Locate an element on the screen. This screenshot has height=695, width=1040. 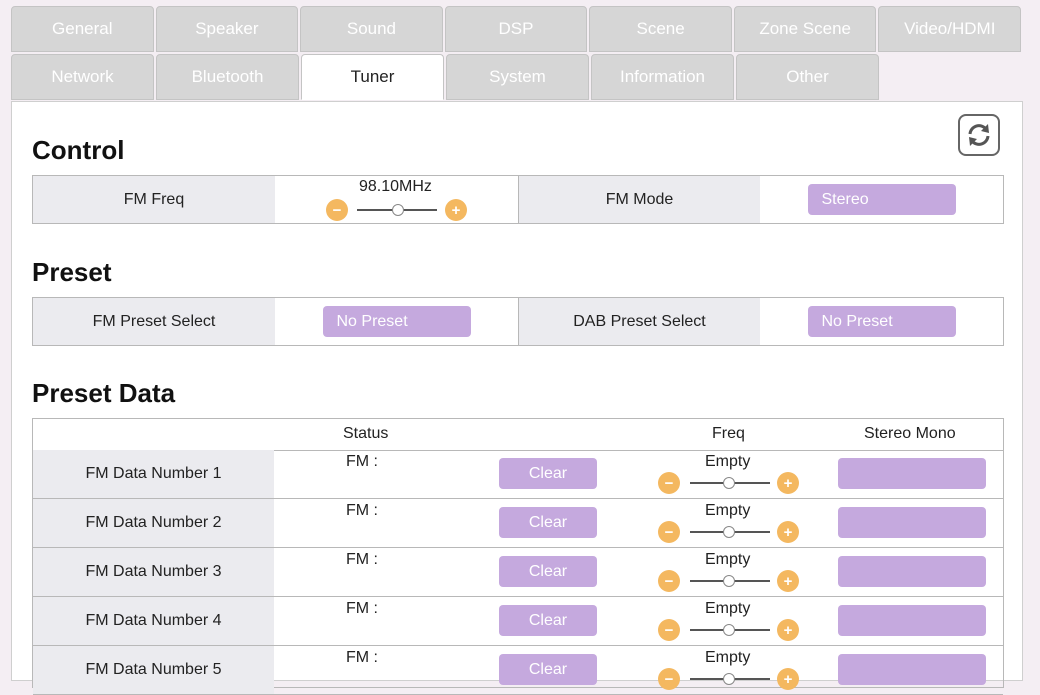
fm-preset-cell: No Preset is located at coordinates (396, 321).